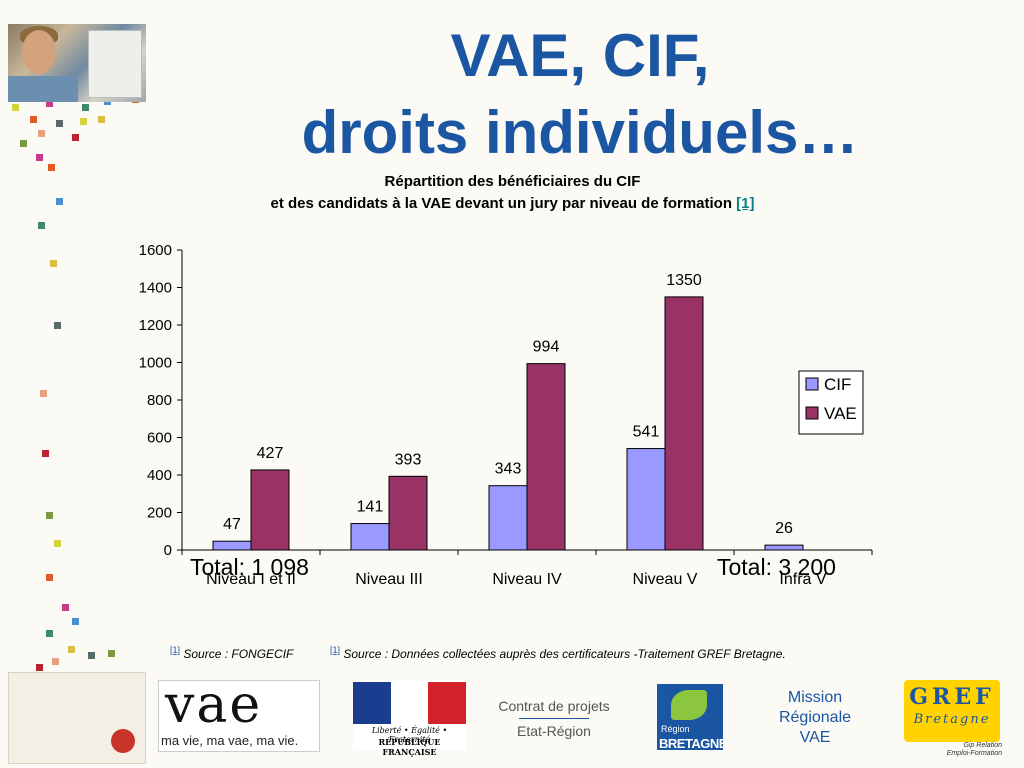 Image resolution: width=1024 pixels, height=768 pixels. Describe the element at coordinates (952, 711) in the screenshot. I see `gref-bretagne-logo: GREF Bretagne` at that location.